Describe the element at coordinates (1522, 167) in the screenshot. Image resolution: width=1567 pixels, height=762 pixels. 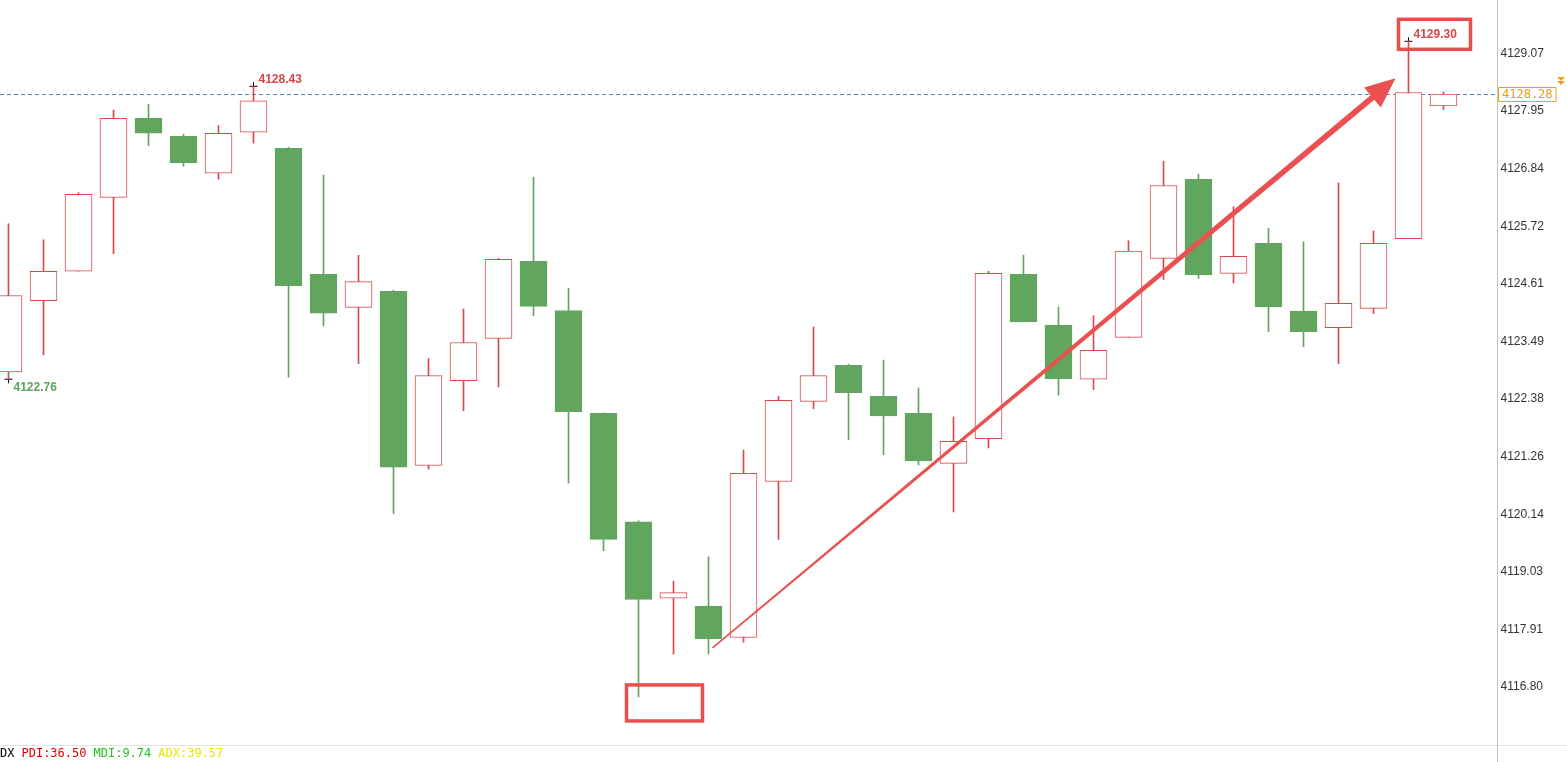
I see `y-tick-label: 4126.84` at that location.